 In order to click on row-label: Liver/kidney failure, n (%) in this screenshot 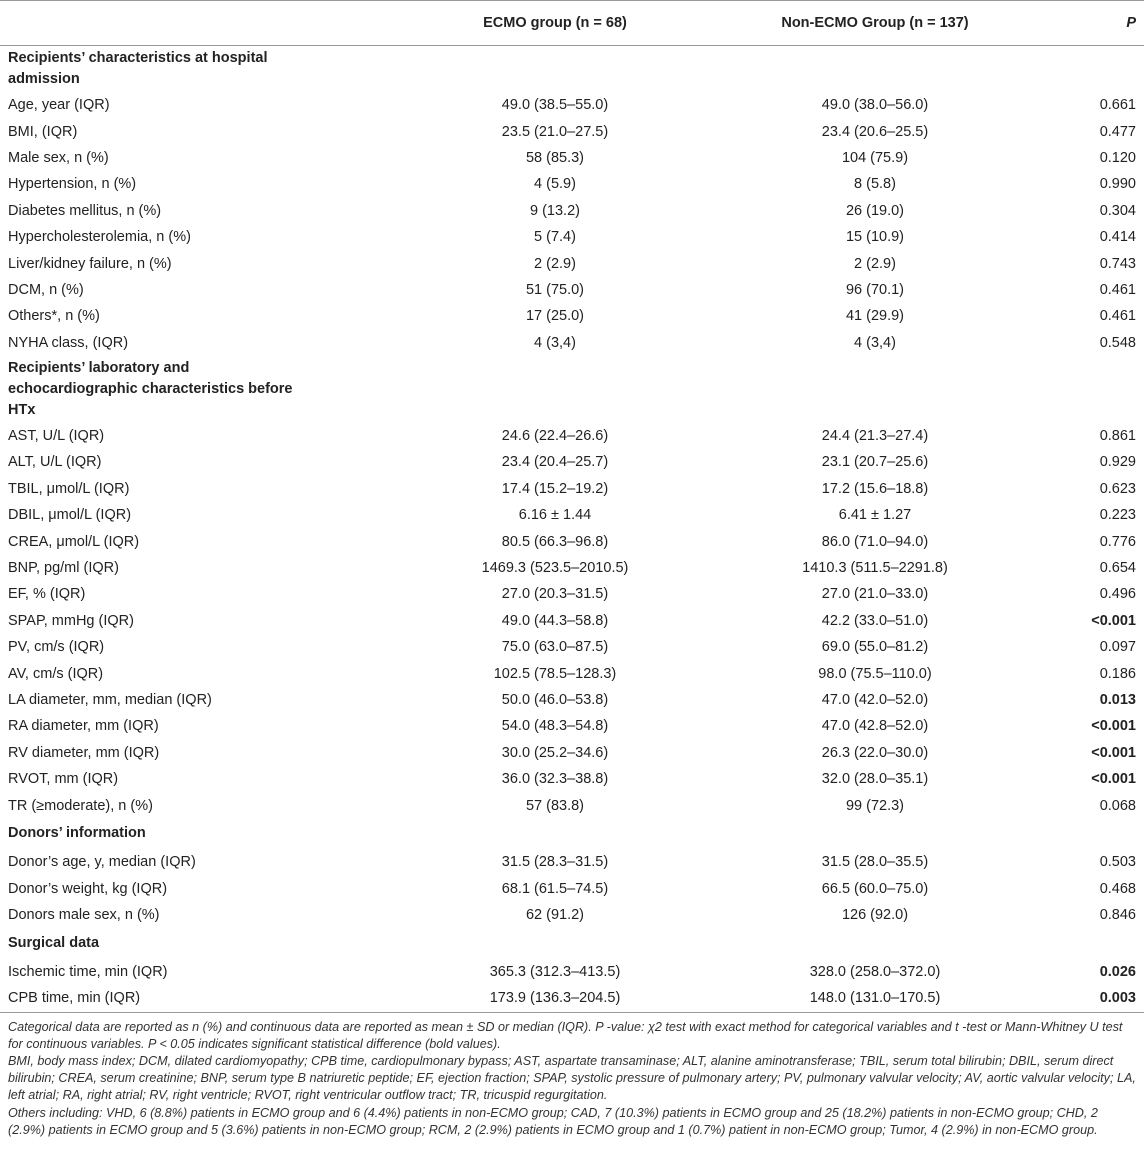, I will do `click(90, 263)`.